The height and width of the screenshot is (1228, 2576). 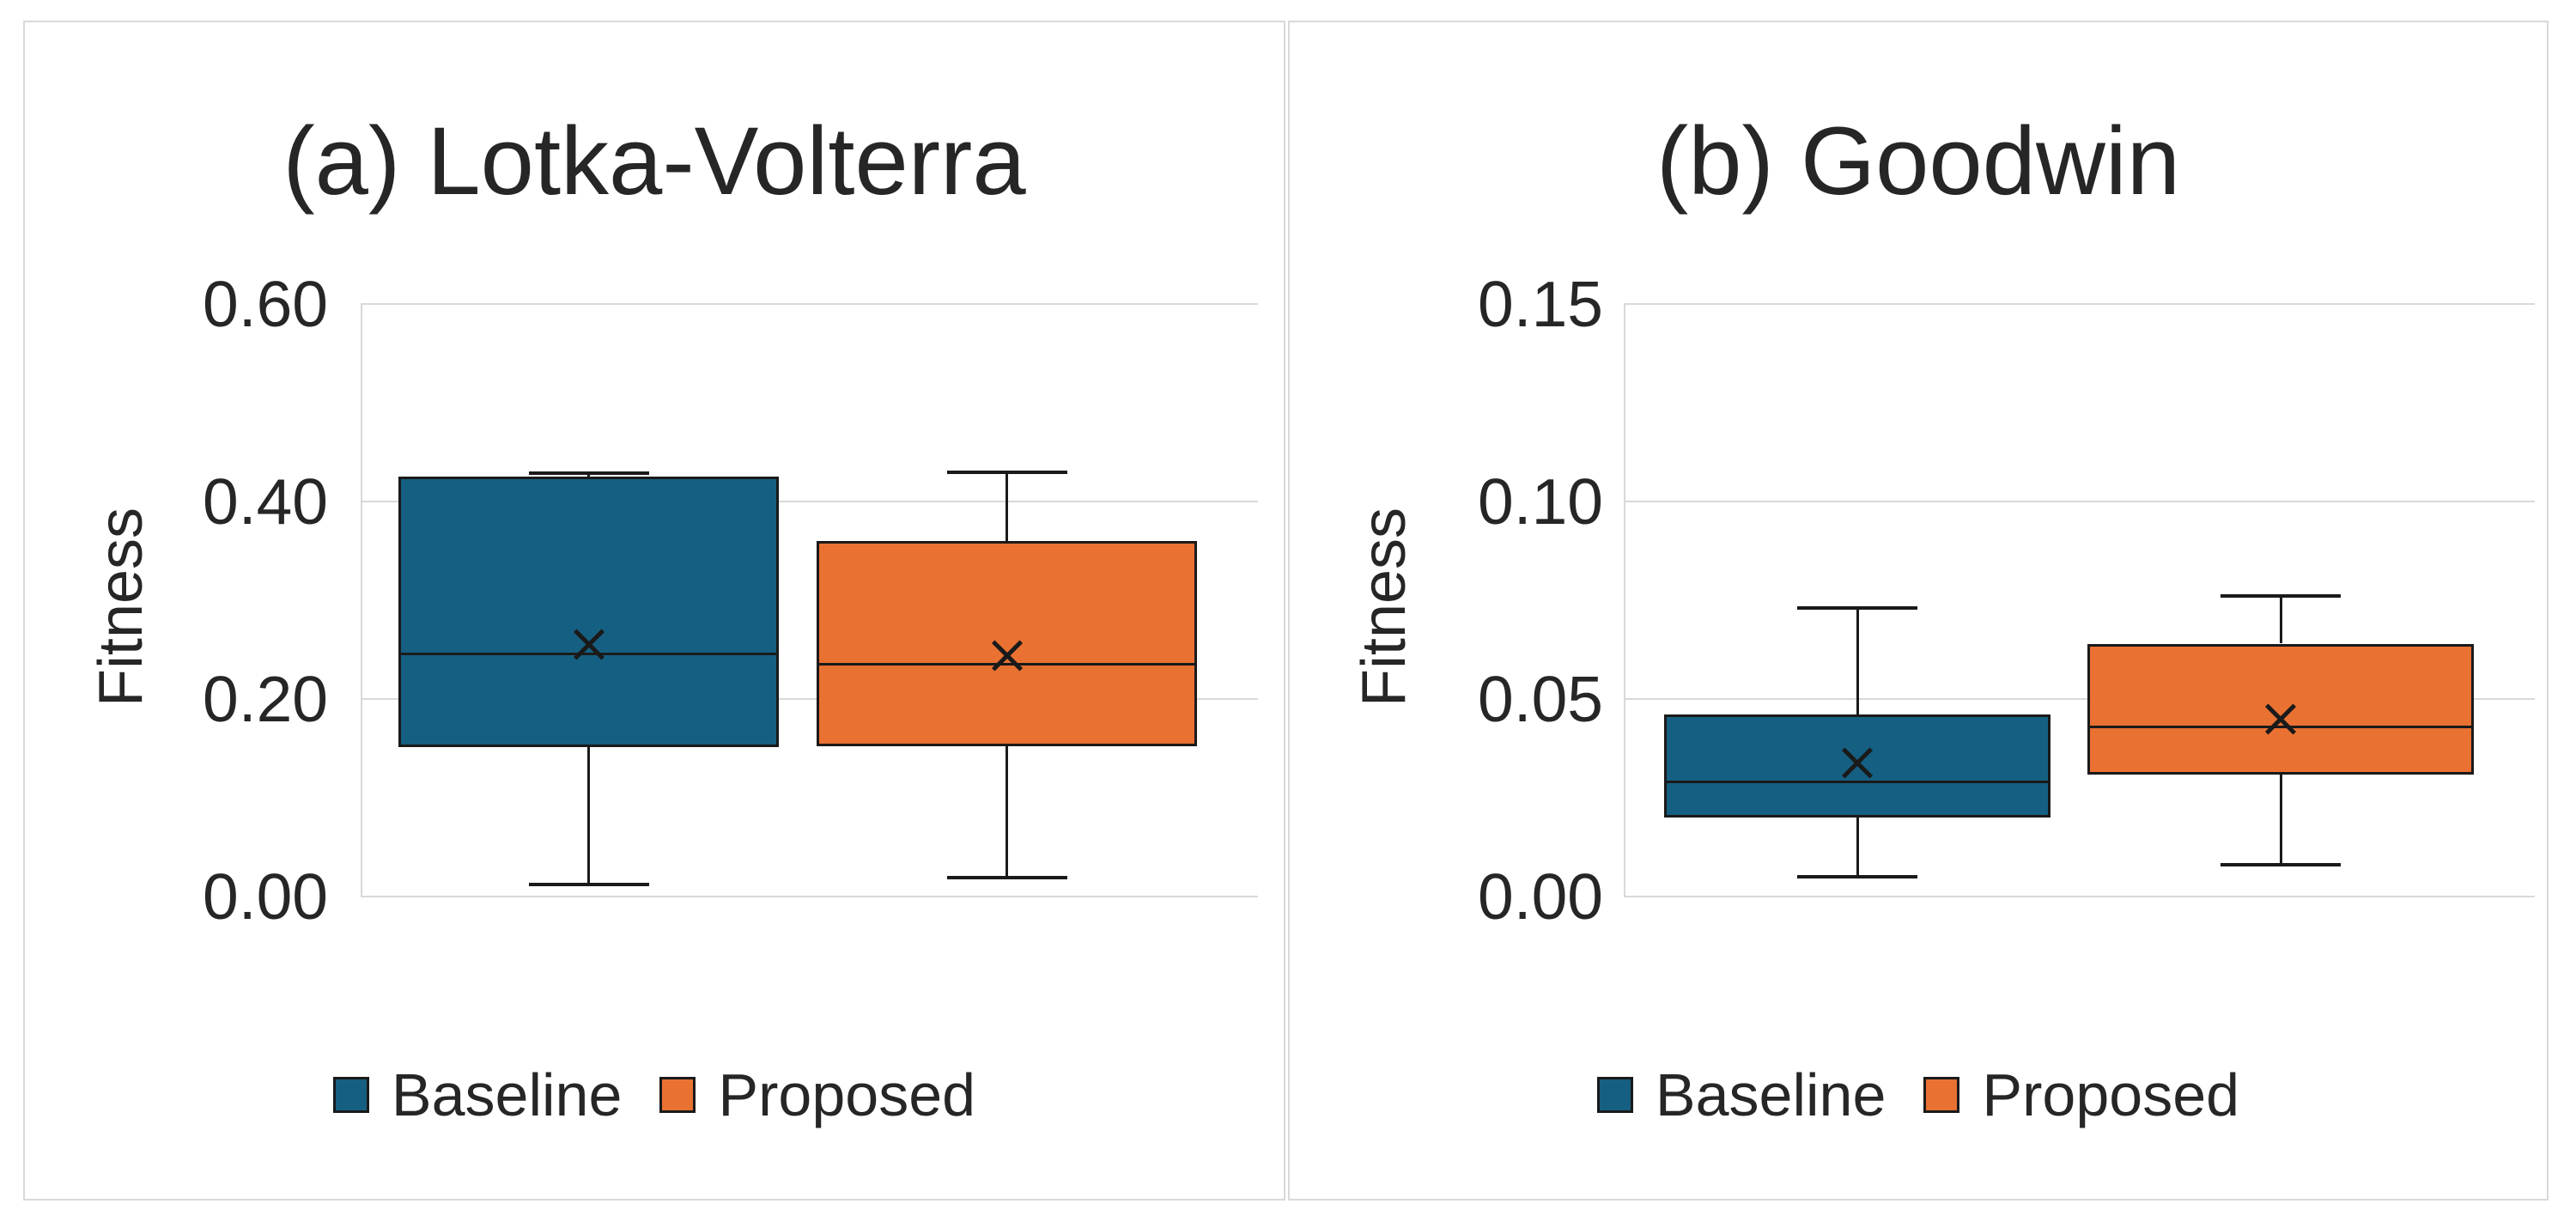 I want to click on box-baseline, so click(x=588, y=612).